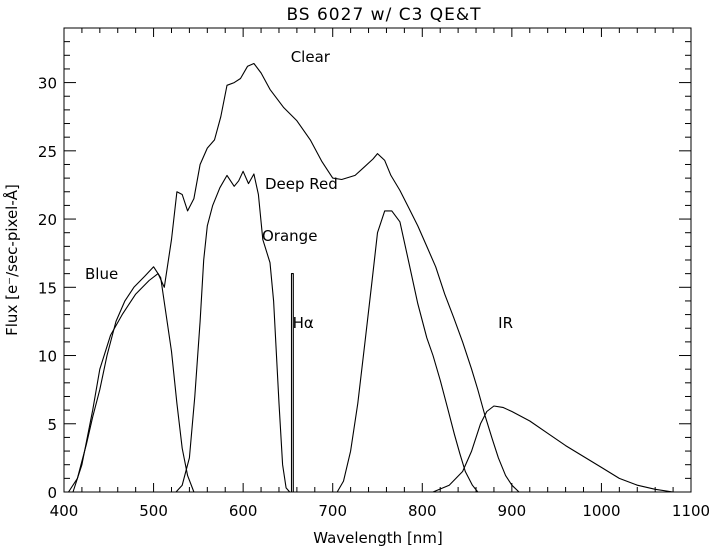 This screenshot has height=550, width=715. What do you see at coordinates (52, 425) in the screenshot?
I see `y-tick-label: 5` at bounding box center [52, 425].